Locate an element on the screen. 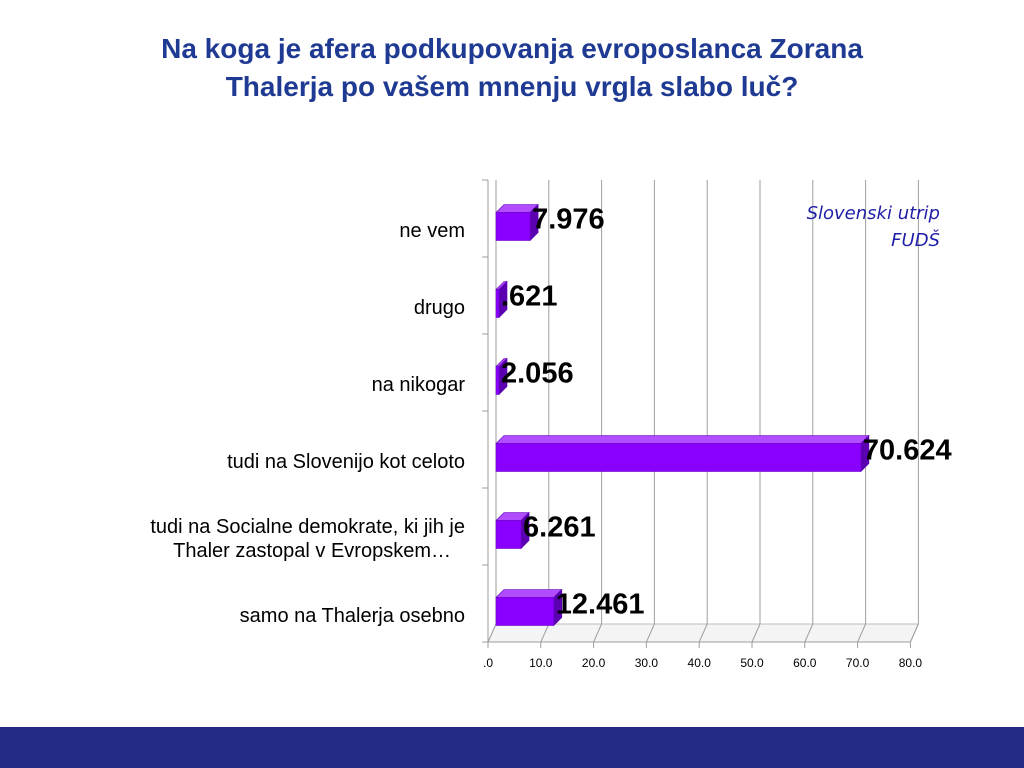  category-label: drugo is located at coordinates (245, 308).